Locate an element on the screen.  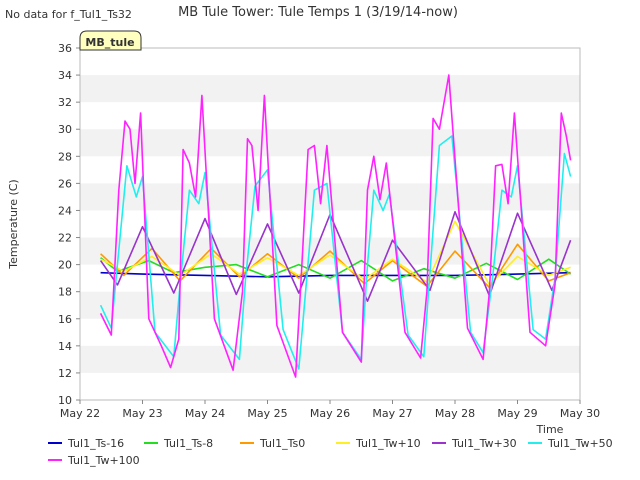
y-tick-label: 22 is located at coordinates (65, 238).